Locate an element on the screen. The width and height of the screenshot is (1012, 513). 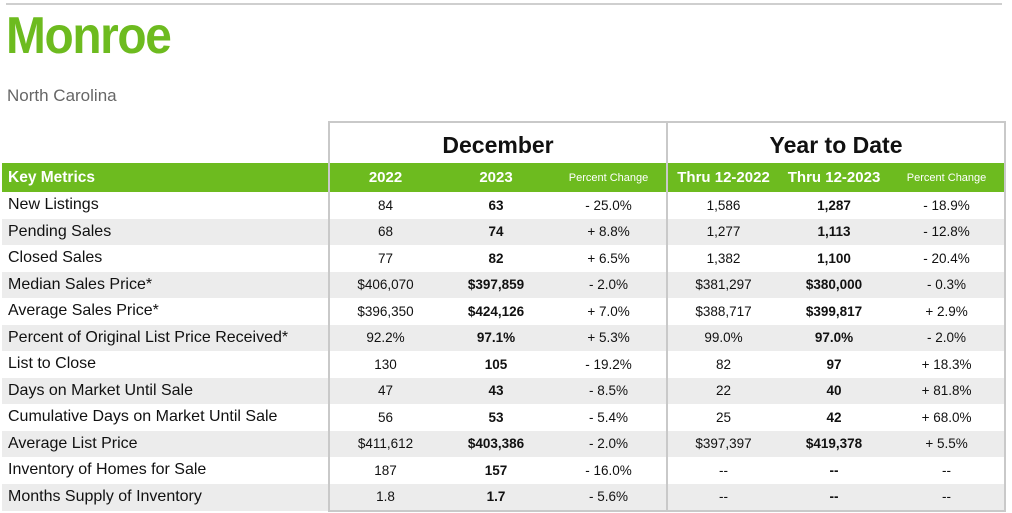
cell-month-2023: 63 is located at coordinates (496, 205).